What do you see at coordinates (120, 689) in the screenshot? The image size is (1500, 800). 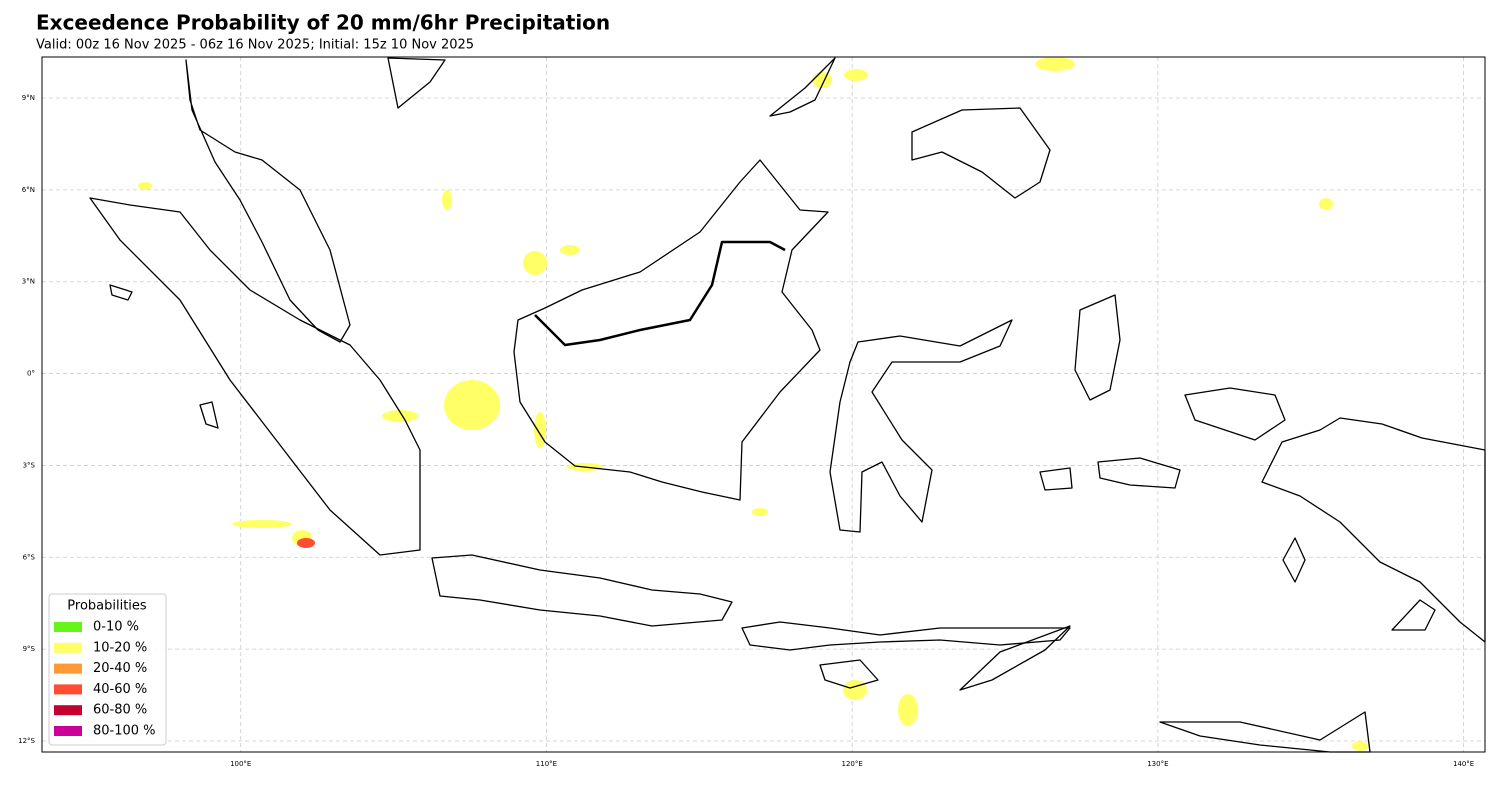 I see `legend-label: 40-60 %` at bounding box center [120, 689].